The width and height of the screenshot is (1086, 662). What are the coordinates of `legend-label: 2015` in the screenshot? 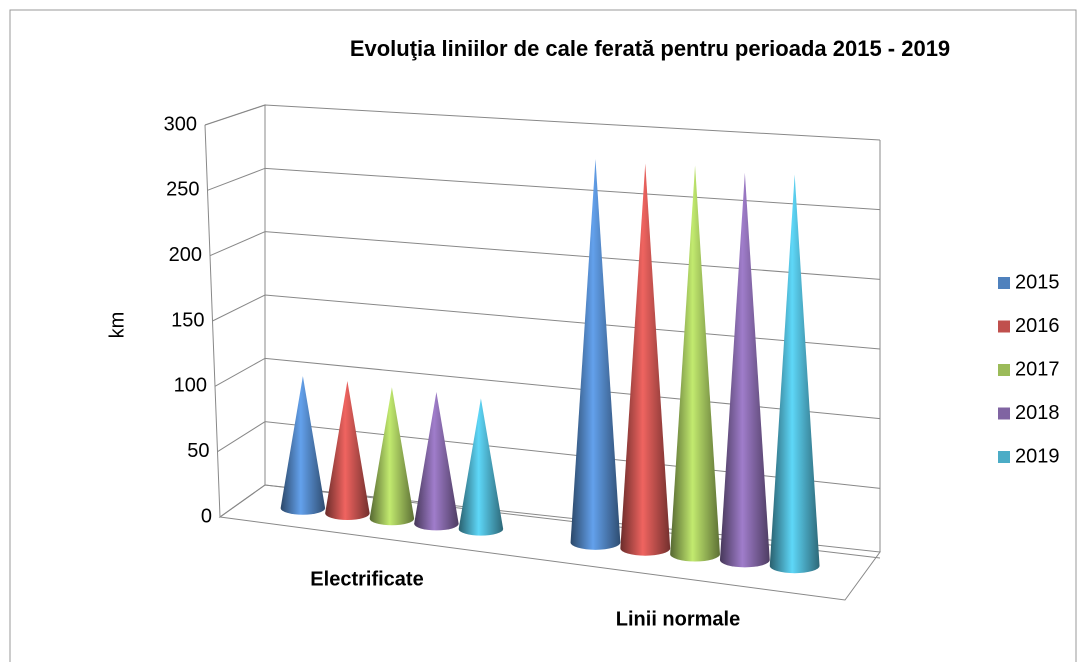 It's located at (1037, 282).